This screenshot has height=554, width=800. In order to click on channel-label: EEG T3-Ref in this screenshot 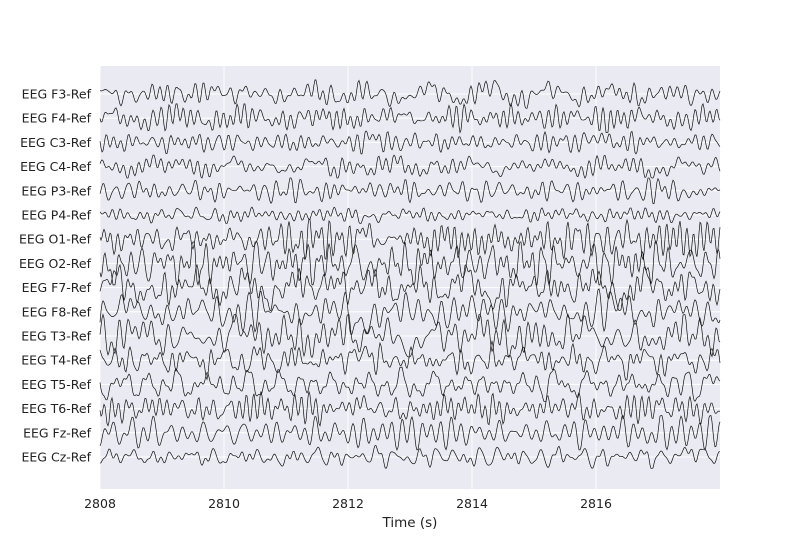, I will do `click(56, 336)`.